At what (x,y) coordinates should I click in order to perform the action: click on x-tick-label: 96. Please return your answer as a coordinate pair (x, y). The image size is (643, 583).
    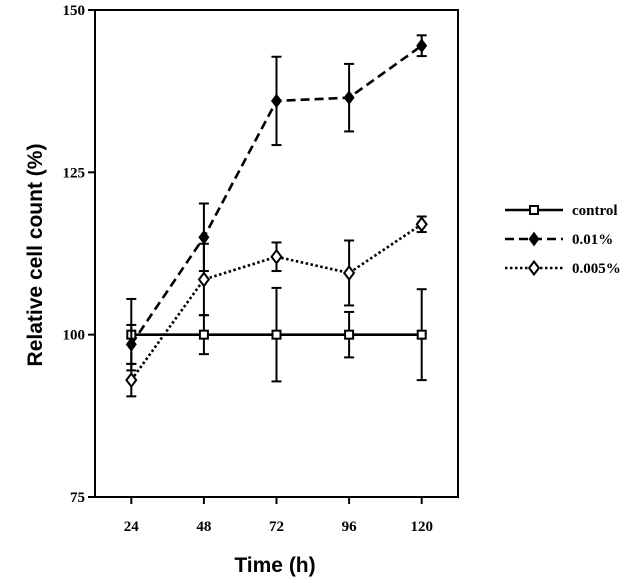
    Looking at the image, I should click on (350, 527).